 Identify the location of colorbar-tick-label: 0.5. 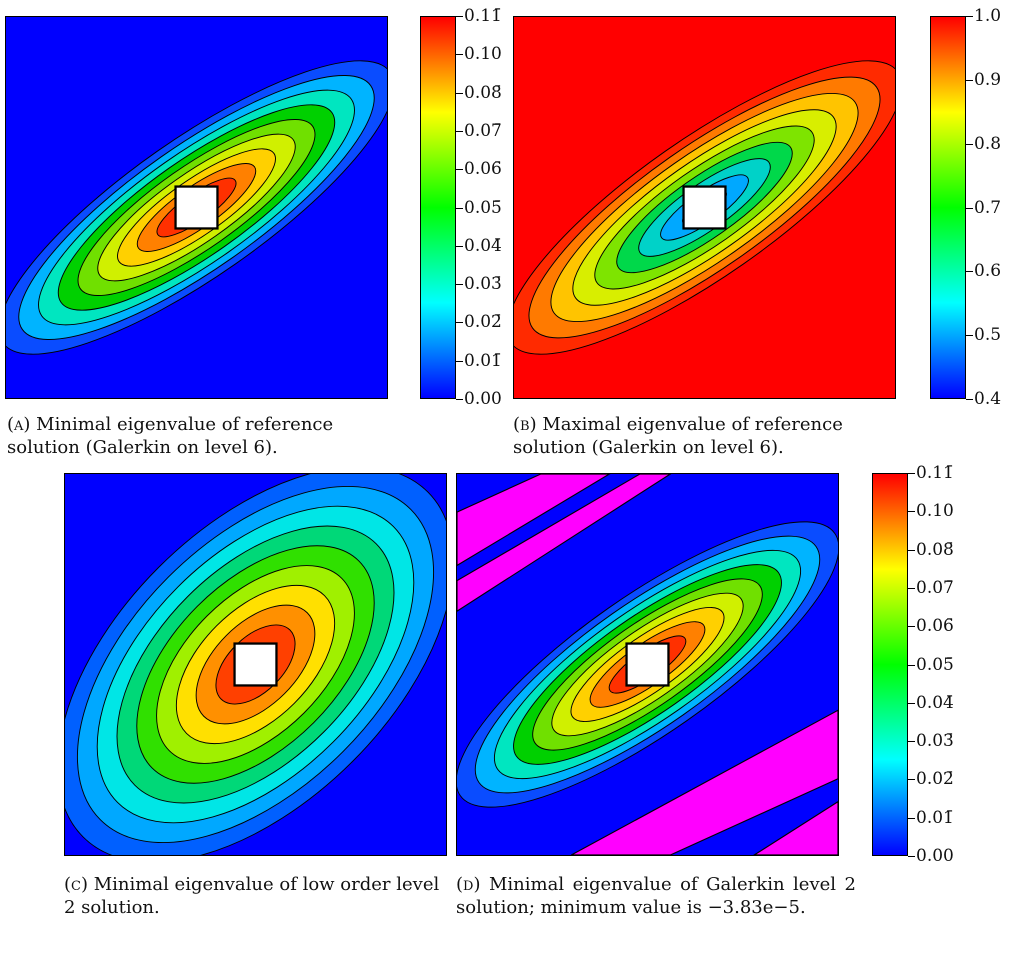
(988, 335).